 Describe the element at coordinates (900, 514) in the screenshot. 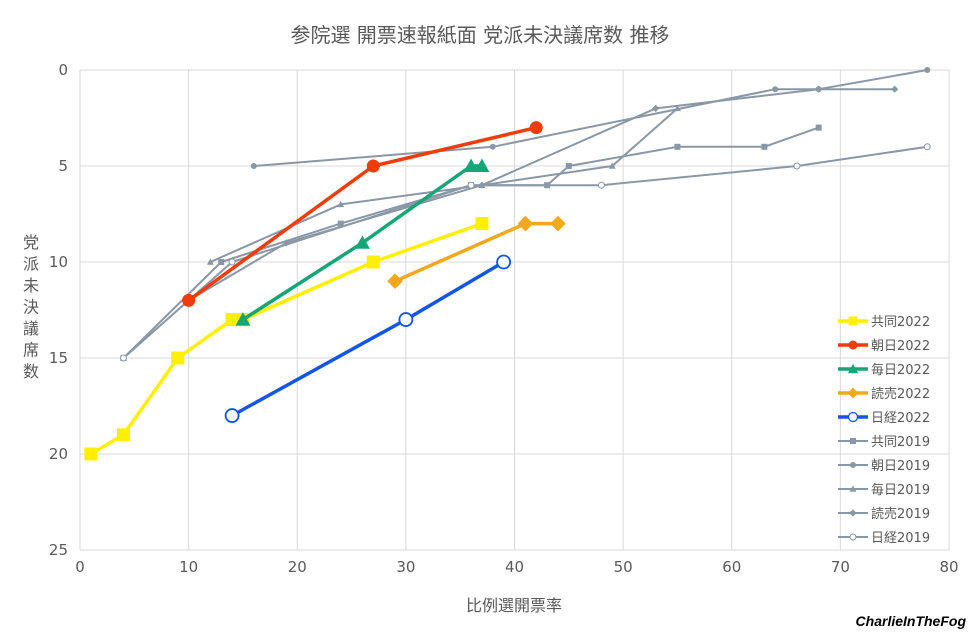

I see `legend-label: 読売2019` at that location.